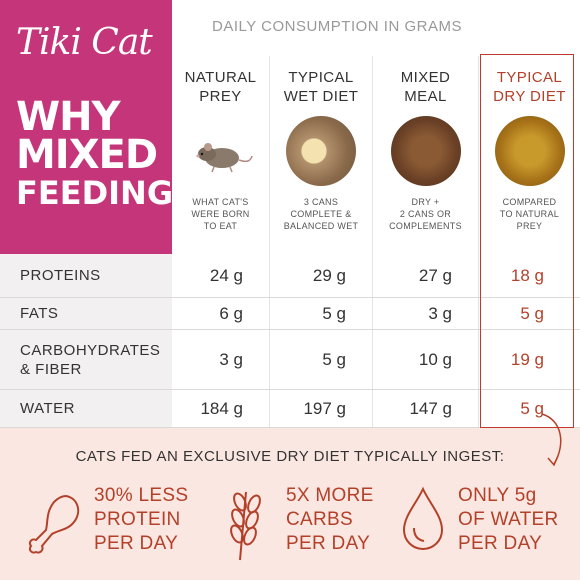 This screenshot has width=580, height=580. What do you see at coordinates (321, 202) in the screenshot?
I see `desc-line: 3 CANS` at bounding box center [321, 202].